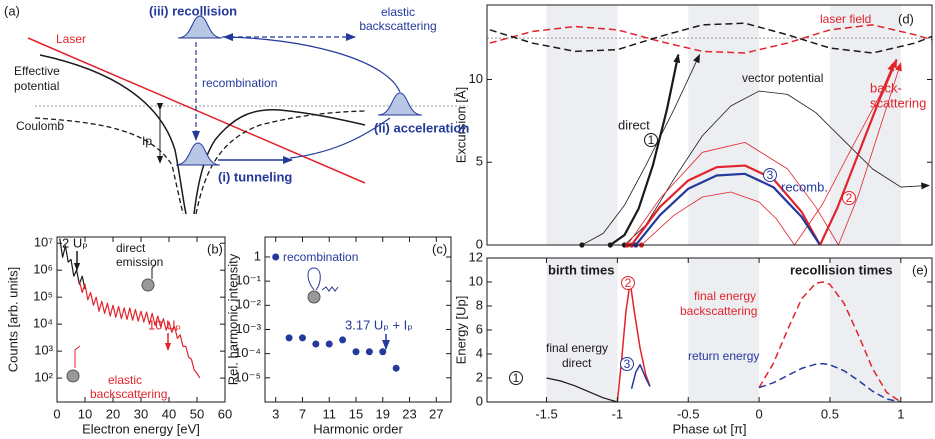  Describe the element at coordinates (248, 304) in the screenshot. I see `y-tick-label: 10⁻²` at that location.